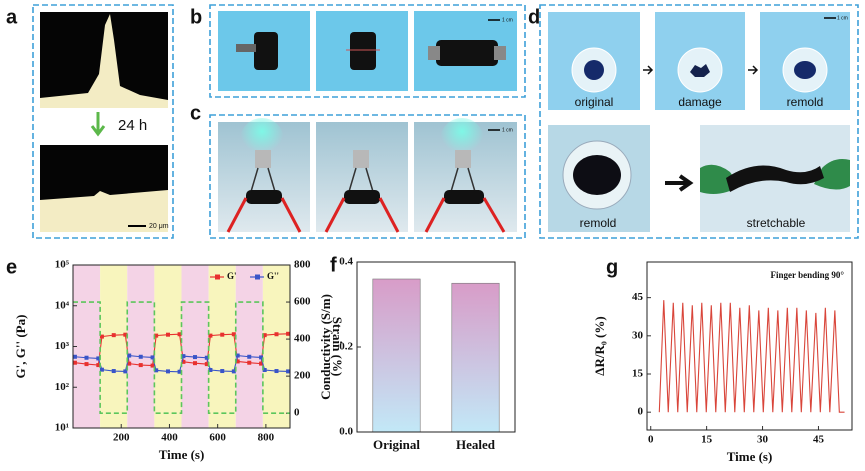 Image resolution: width=865 pixels, height=471 pixels. What do you see at coordinates (169, 438) in the screenshot?
I see `x-tick-label: 400` at bounding box center [169, 438].